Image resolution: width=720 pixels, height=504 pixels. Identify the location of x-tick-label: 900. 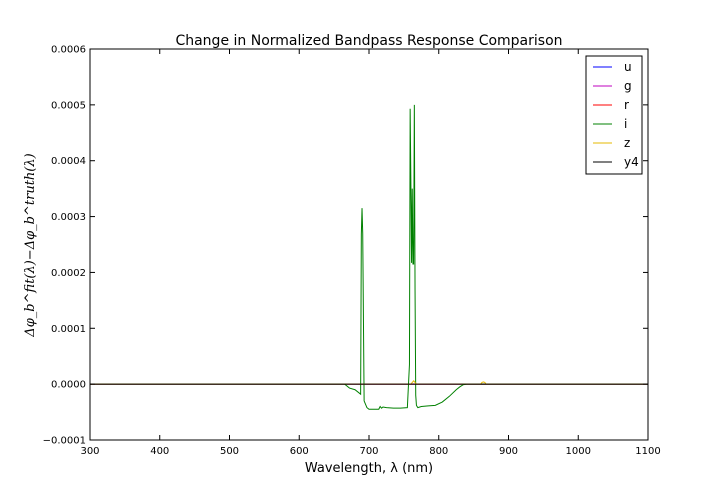
(508, 451).